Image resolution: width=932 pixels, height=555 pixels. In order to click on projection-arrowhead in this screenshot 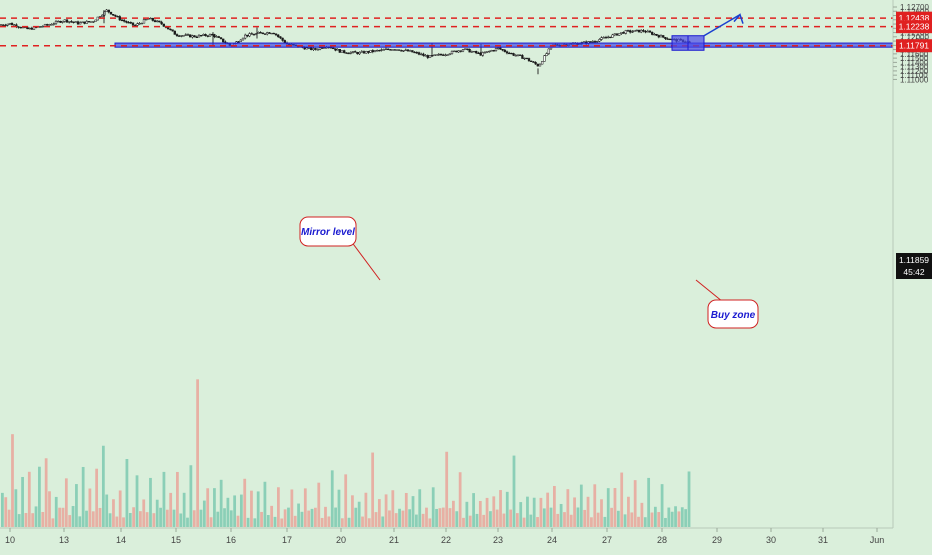, I will do `click(738, 18)`.